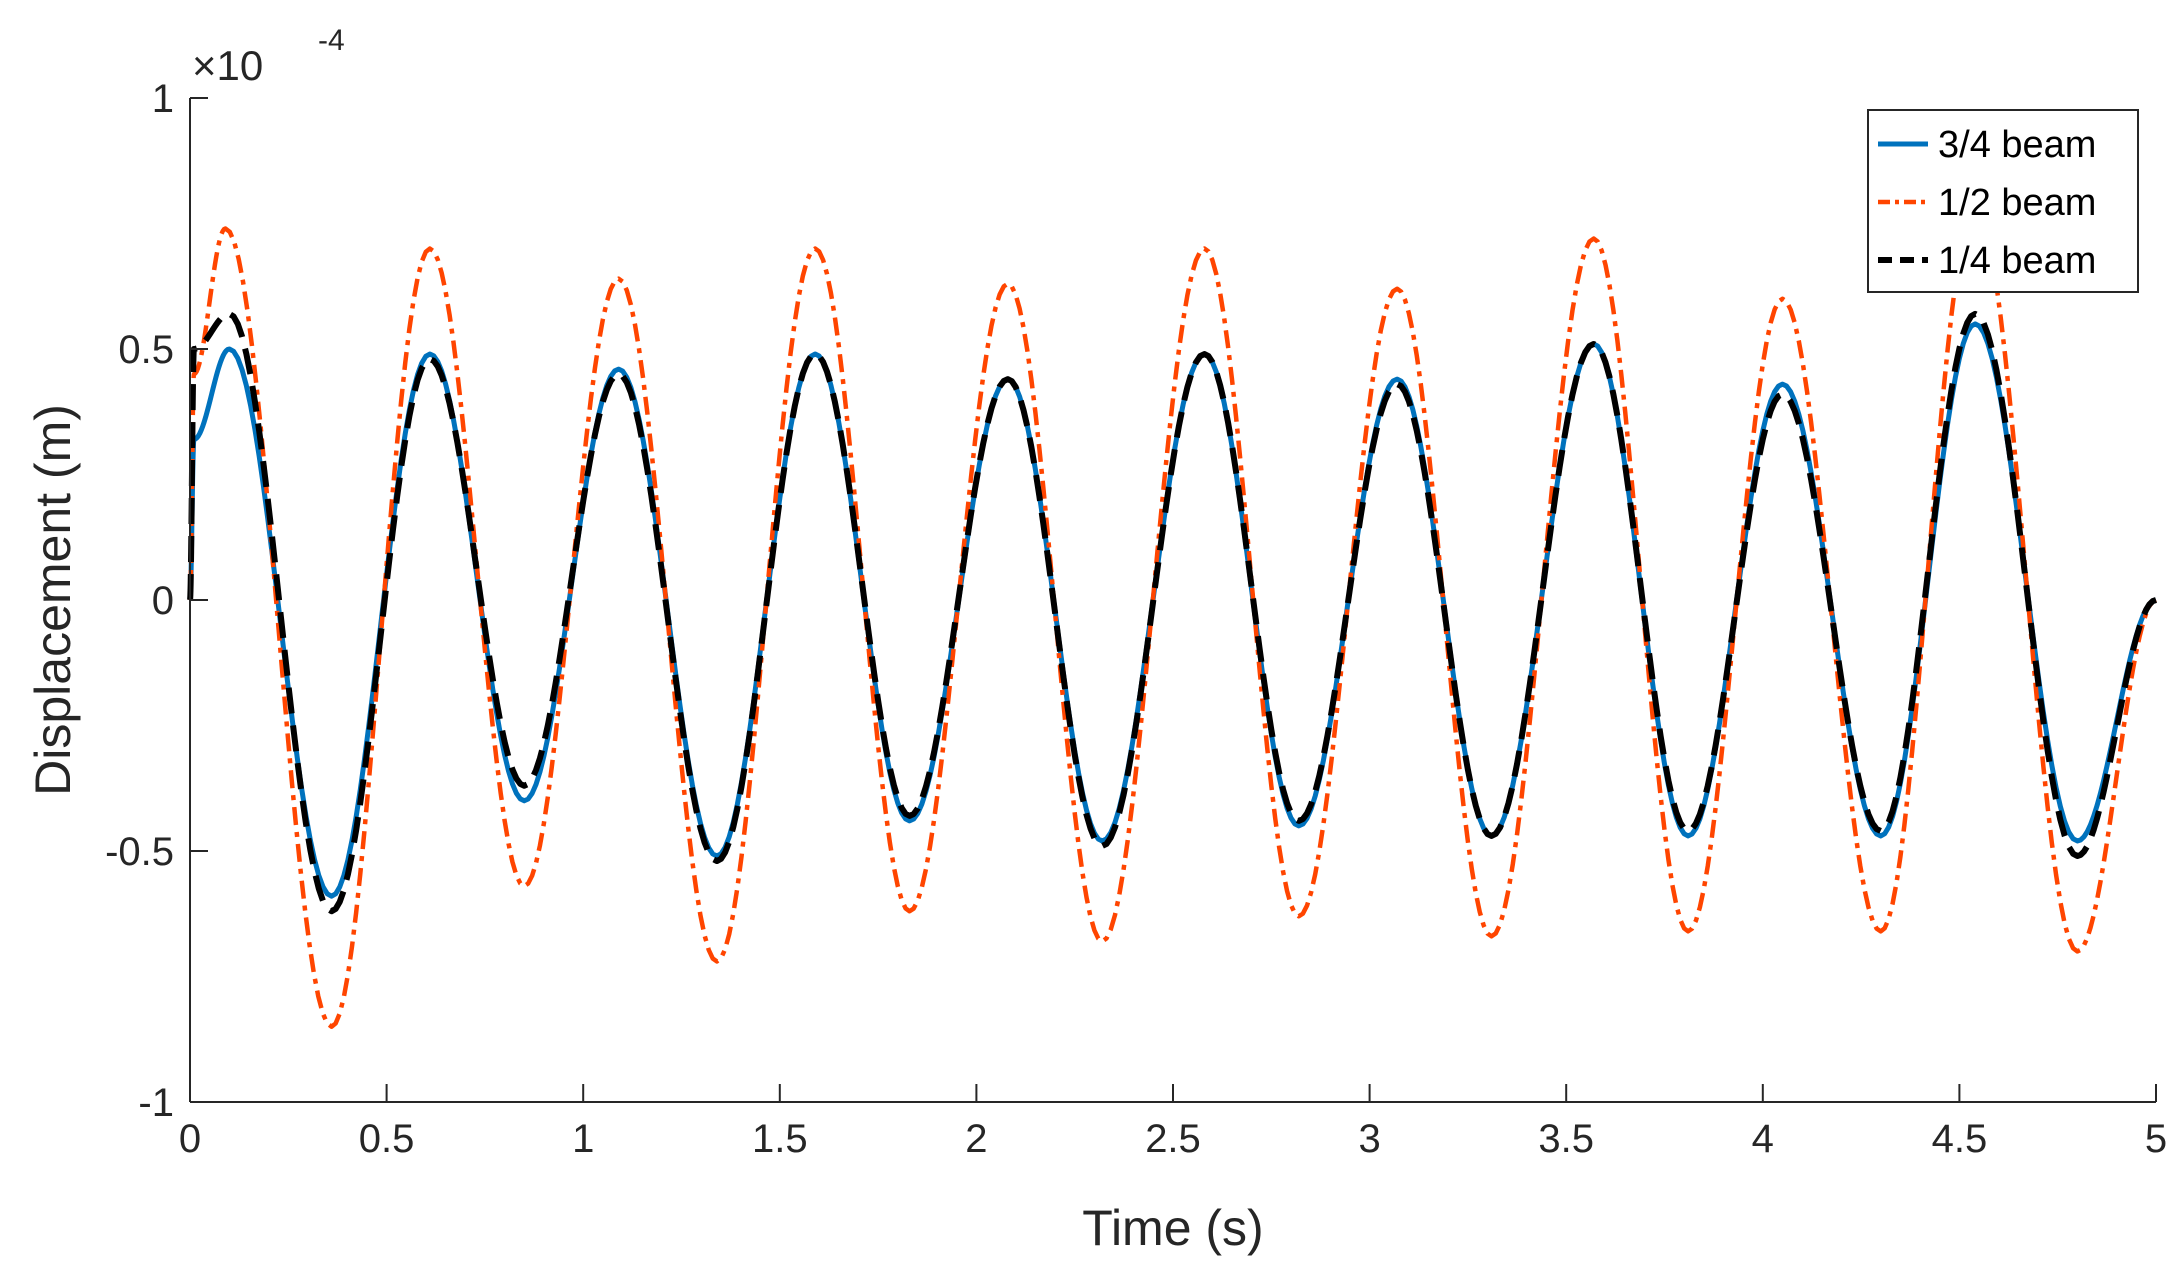  What do you see at coordinates (1763, 1139) in the screenshot?
I see `x-tick-label: 4` at bounding box center [1763, 1139].